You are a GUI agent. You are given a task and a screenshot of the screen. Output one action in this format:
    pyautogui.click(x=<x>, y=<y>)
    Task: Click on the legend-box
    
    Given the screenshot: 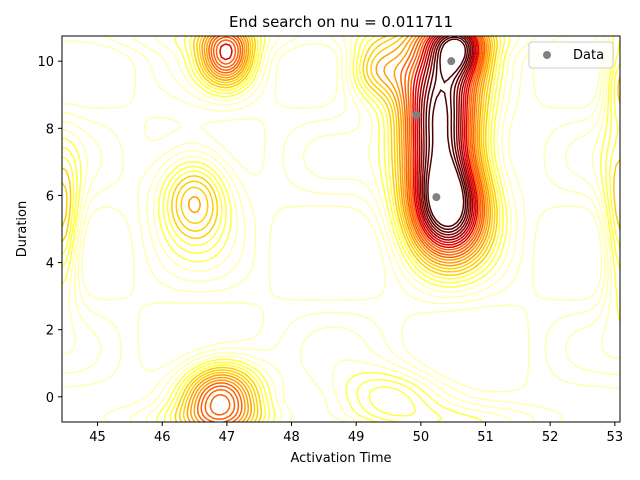 What is the action you would take?
    pyautogui.click(x=571, y=55)
    